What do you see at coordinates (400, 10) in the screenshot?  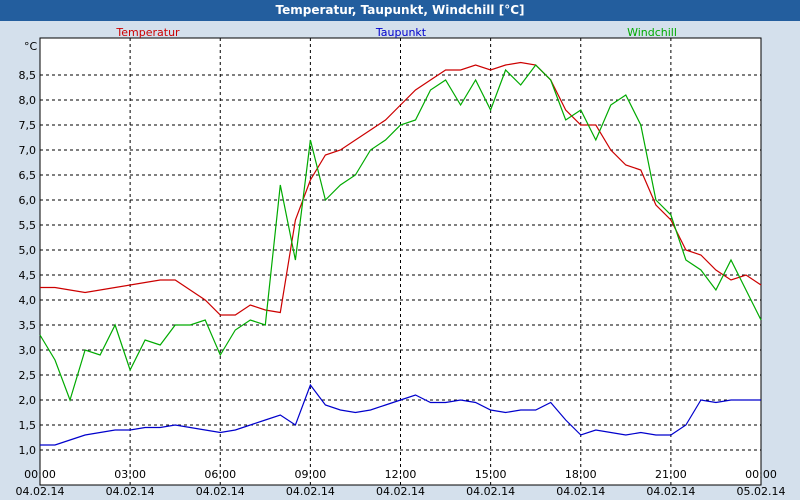 I see `chart-title: Temperatur, Taupunkt, Windchill [°C]` at bounding box center [400, 10].